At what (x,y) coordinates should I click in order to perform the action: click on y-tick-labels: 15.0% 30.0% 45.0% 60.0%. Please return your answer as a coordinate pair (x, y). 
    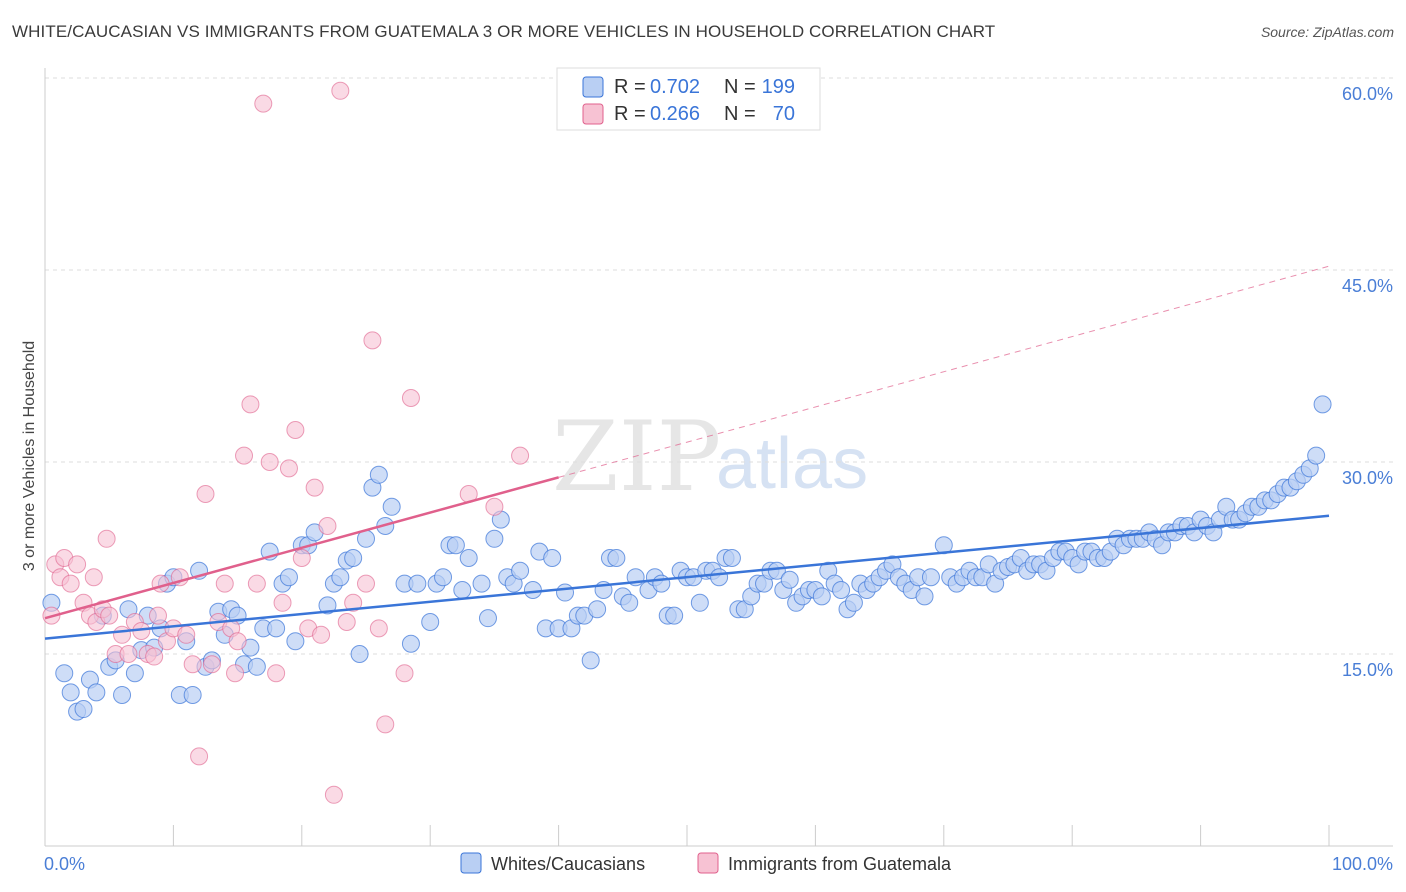
    Looking at the image, I should click on (1367, 382).